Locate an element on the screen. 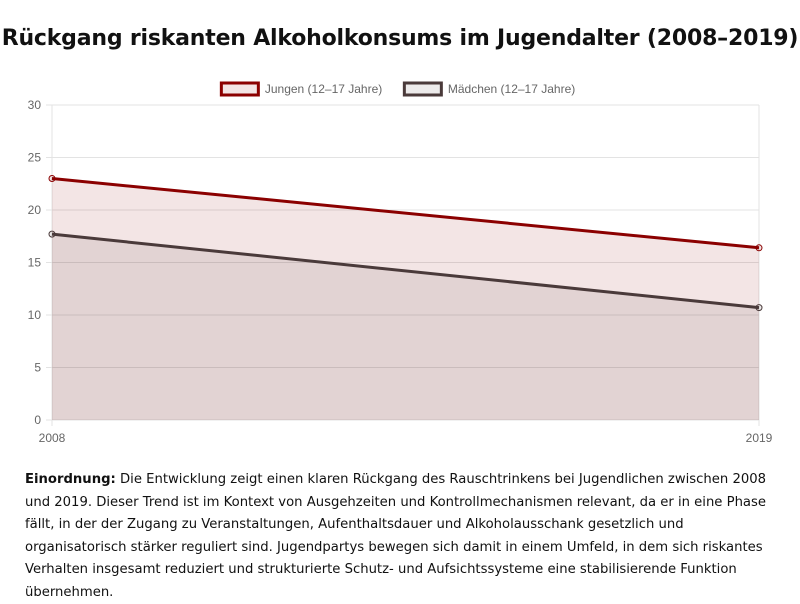 The height and width of the screenshot is (604, 800). note-label: Einordnung: is located at coordinates (70, 479).